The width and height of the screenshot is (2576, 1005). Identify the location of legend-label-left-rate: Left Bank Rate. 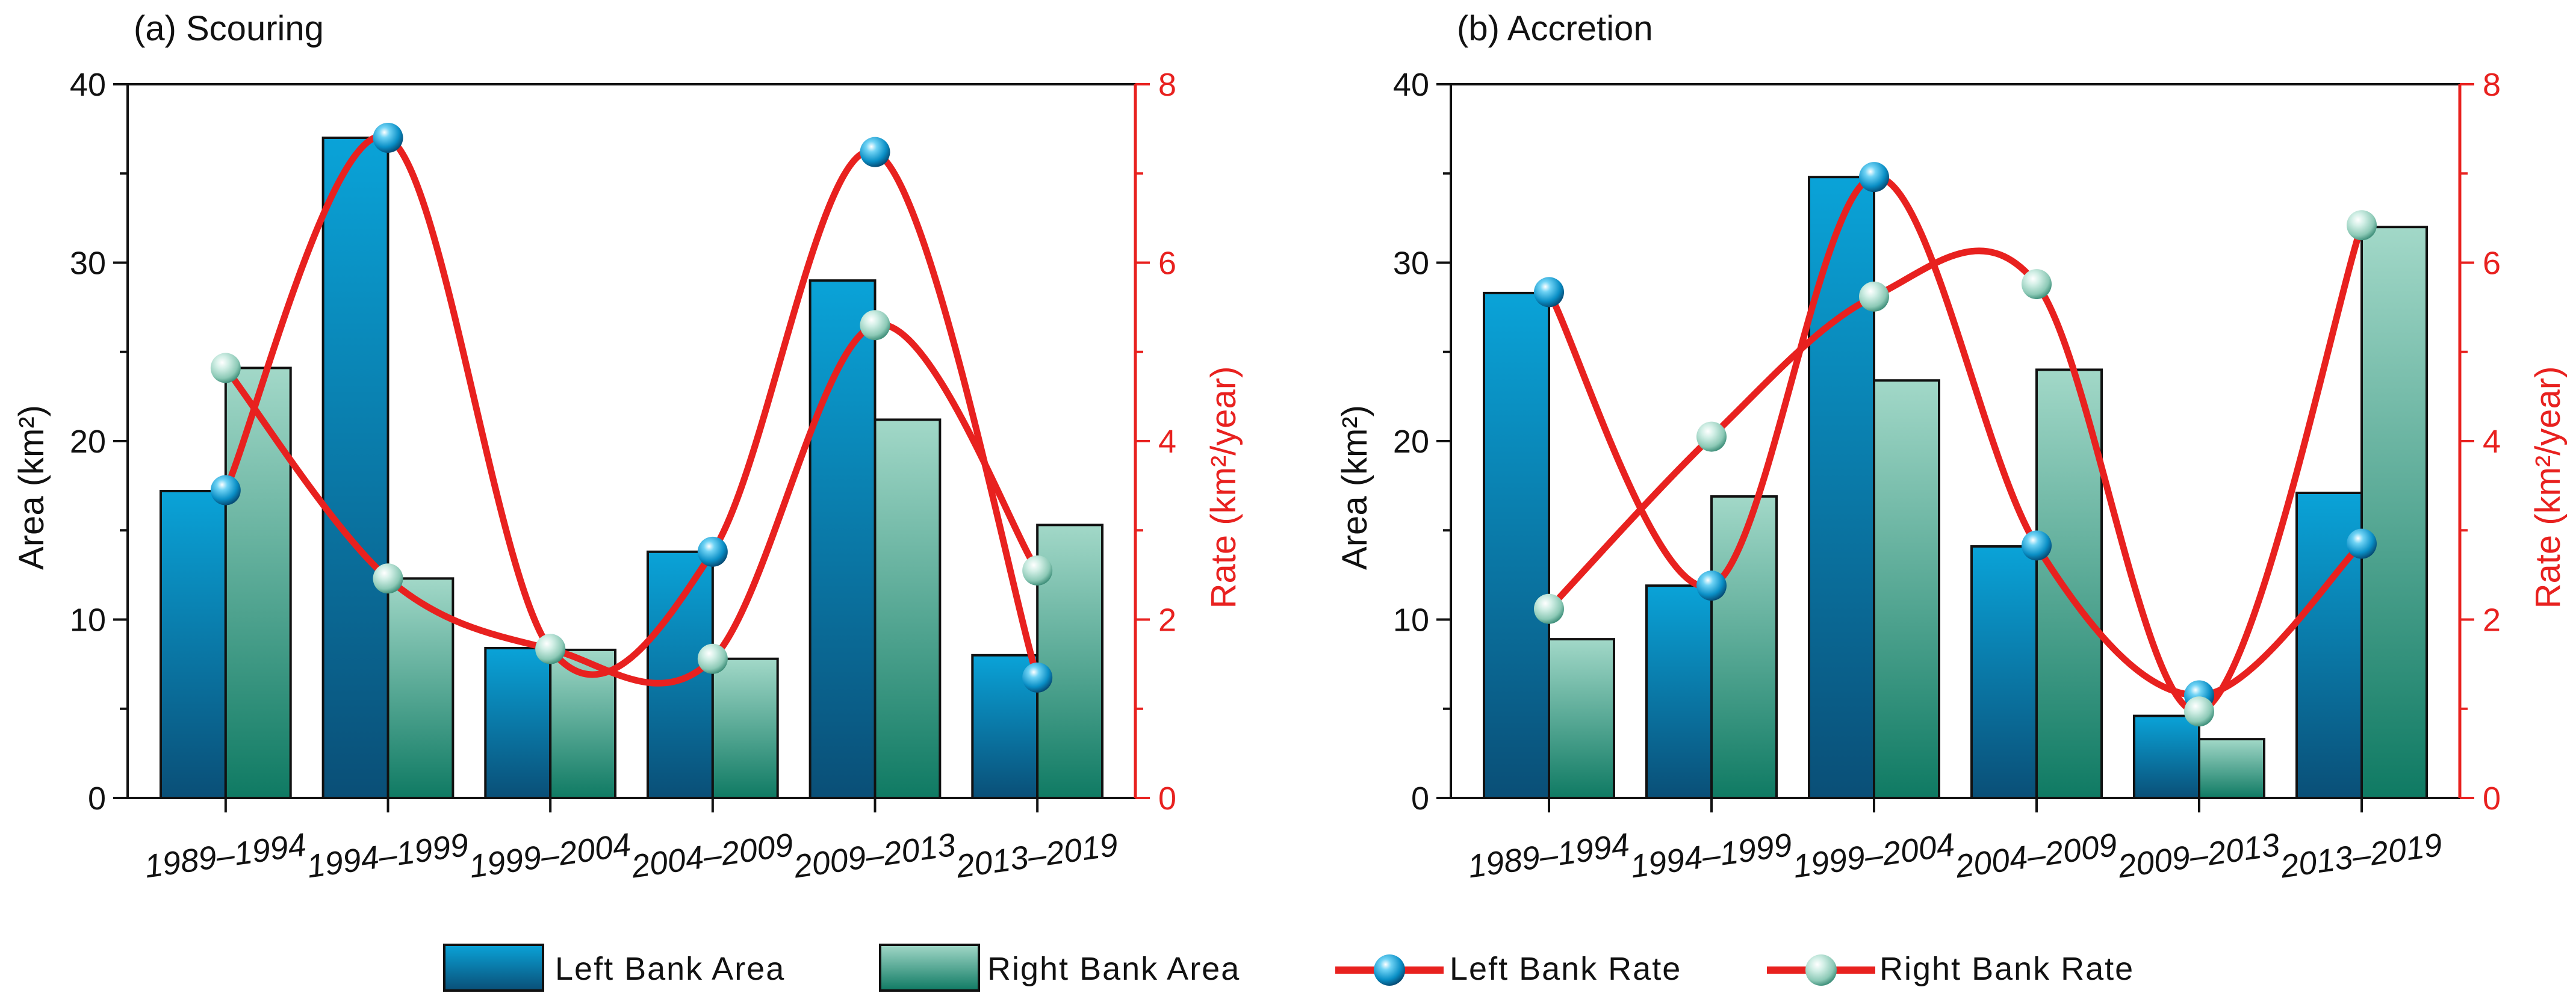
(1565, 969).